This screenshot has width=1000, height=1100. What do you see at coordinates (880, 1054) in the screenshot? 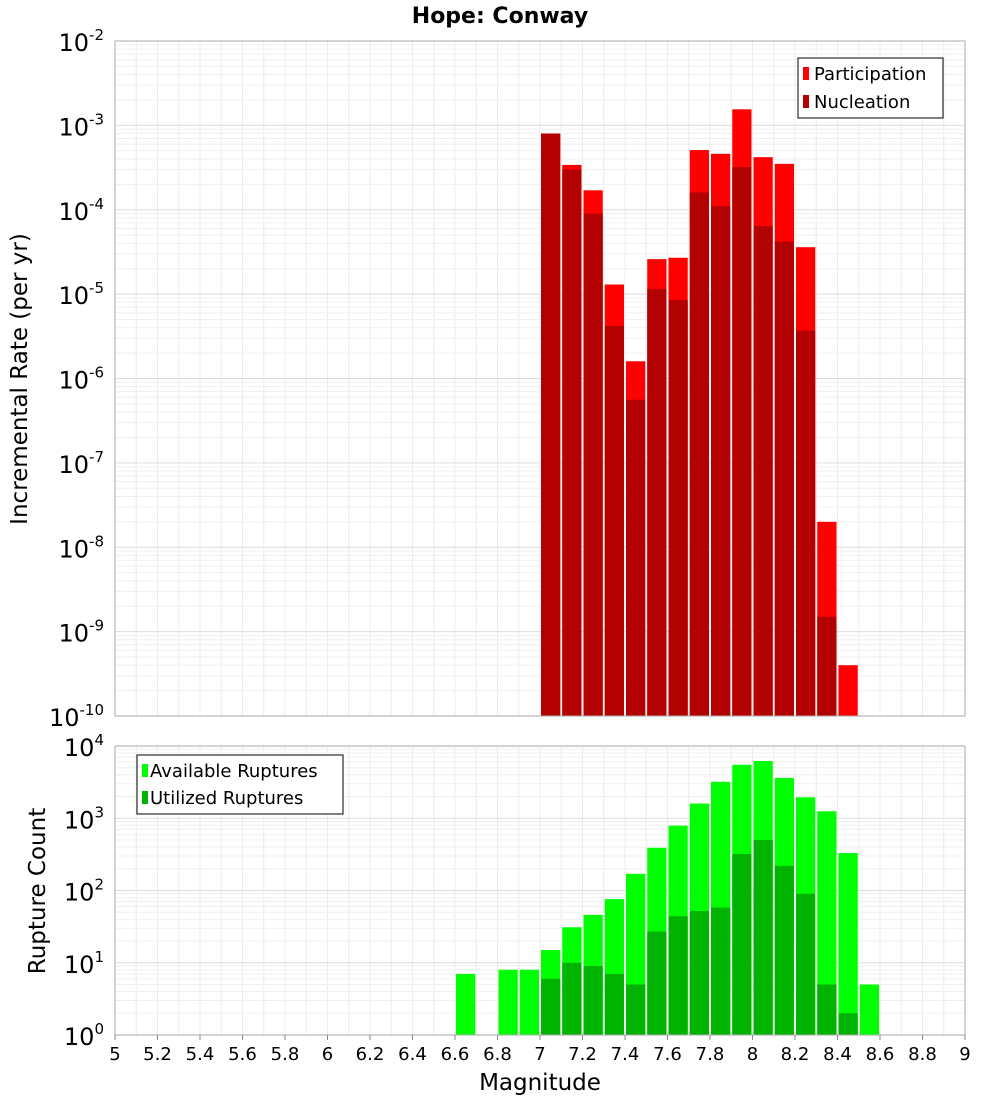
I see `x-tick-label: 8.6` at bounding box center [880, 1054].